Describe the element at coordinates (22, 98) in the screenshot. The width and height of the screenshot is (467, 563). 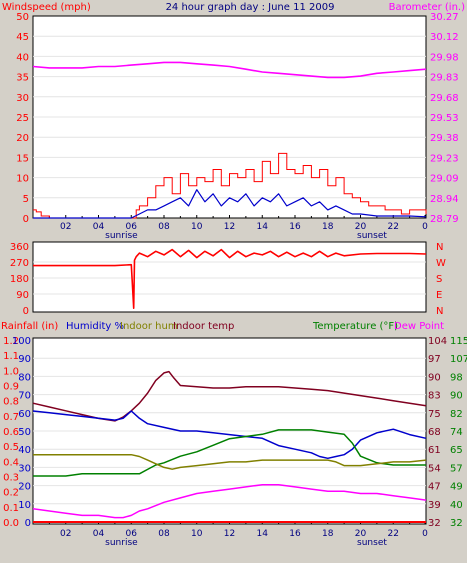
I see `windspeed-tick-label: 30` at that location.